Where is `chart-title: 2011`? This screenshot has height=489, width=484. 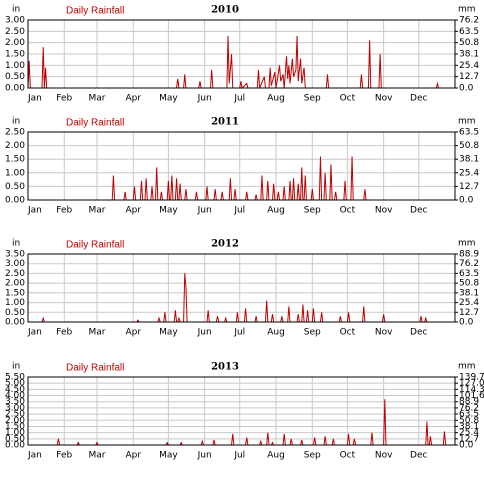 chart-title: 2011 is located at coordinates (225, 122).